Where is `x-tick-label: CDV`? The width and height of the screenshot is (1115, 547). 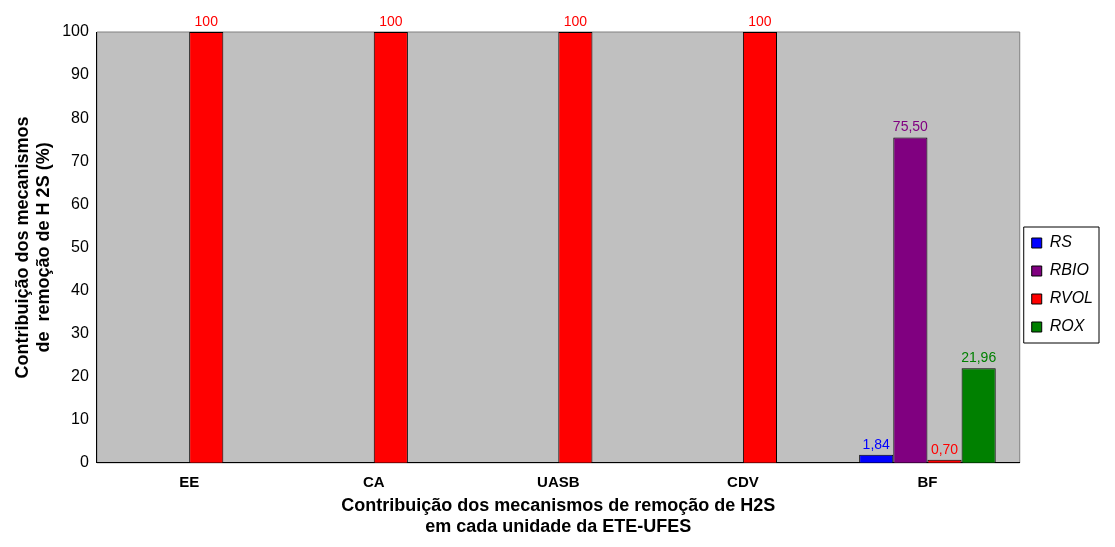
x-tick-label: CDV is located at coordinates (743, 481).